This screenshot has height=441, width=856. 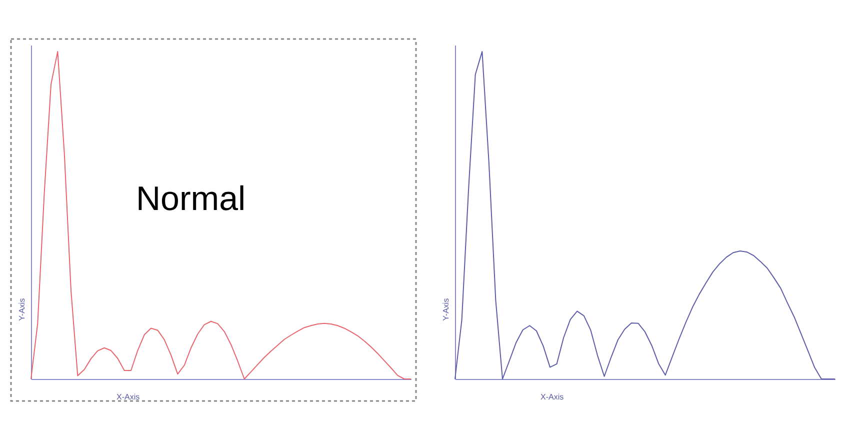 What do you see at coordinates (191, 199) in the screenshot?
I see `annotation: Normal` at bounding box center [191, 199].